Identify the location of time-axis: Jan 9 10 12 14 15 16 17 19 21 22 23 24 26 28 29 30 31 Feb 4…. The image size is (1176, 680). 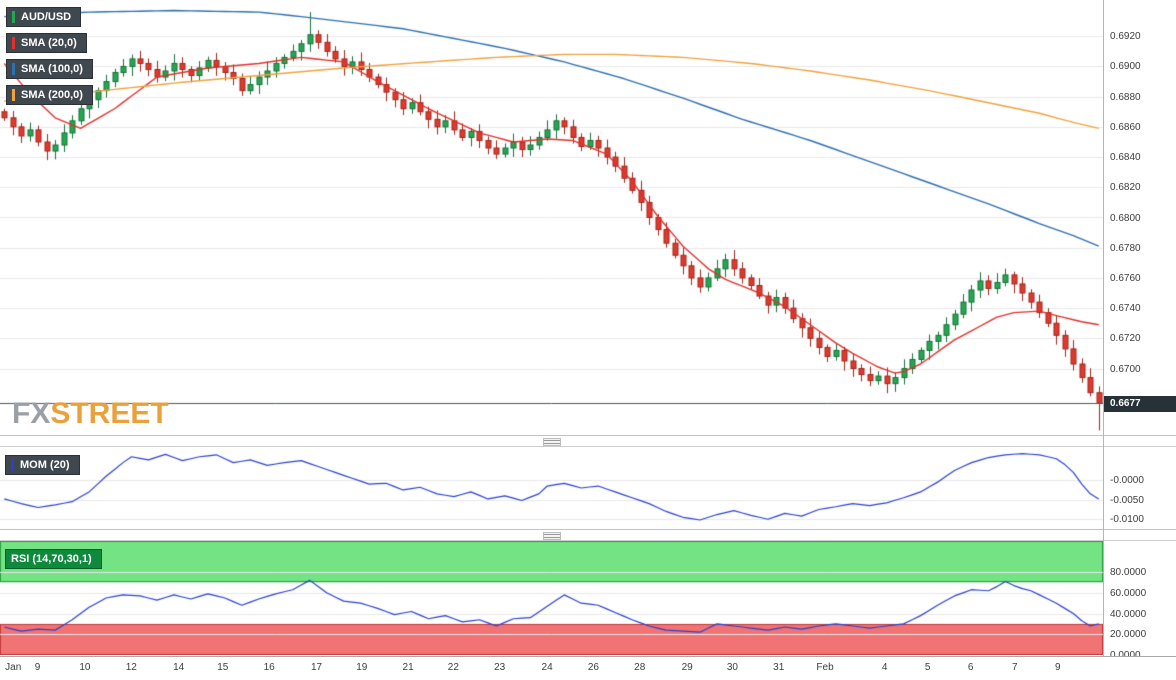
(588, 668).